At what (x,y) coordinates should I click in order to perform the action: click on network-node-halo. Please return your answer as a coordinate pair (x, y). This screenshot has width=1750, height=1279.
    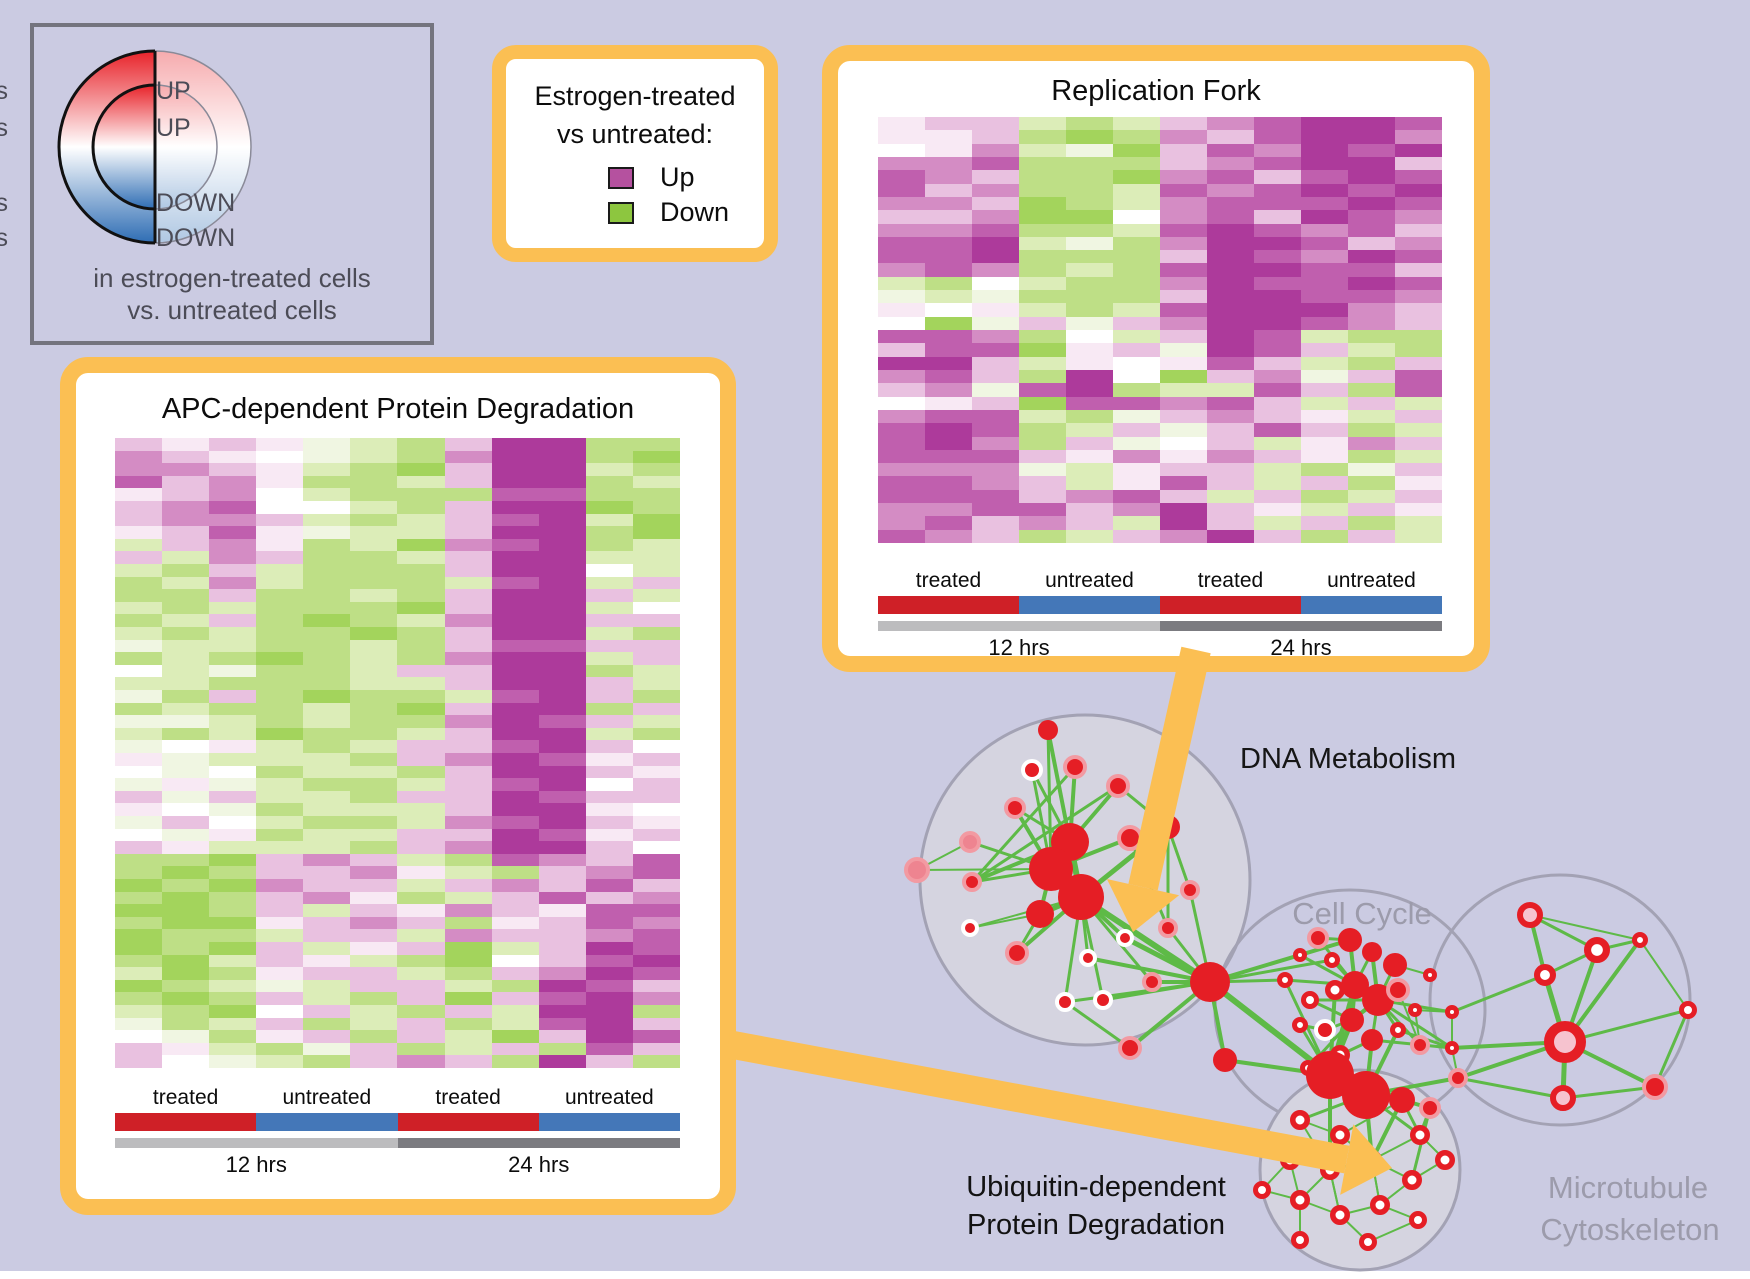
    Looking at the image, I should click on (1168, 928).